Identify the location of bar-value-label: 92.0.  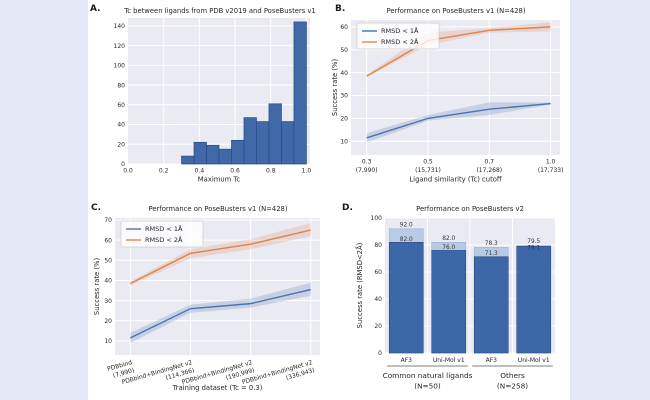
(406, 225).